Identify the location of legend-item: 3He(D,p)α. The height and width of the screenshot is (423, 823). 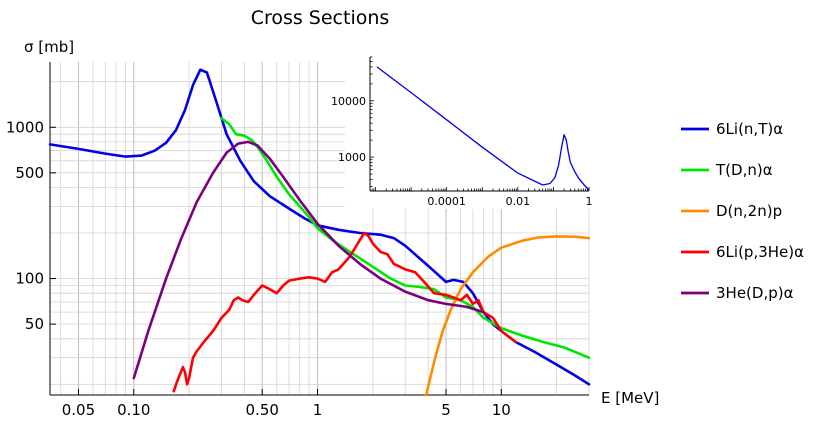
(737, 293).